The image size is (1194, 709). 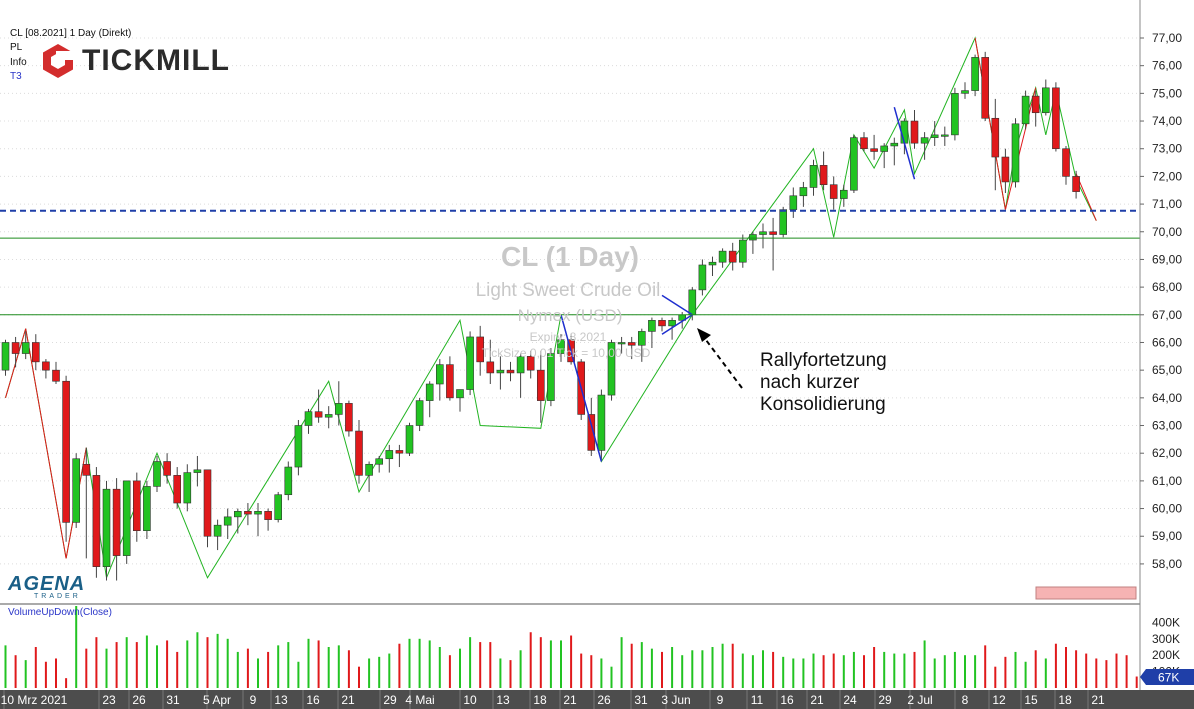 What do you see at coordinates (1167, 564) in the screenshot?
I see `price-tick-label: 58,00` at bounding box center [1167, 564].